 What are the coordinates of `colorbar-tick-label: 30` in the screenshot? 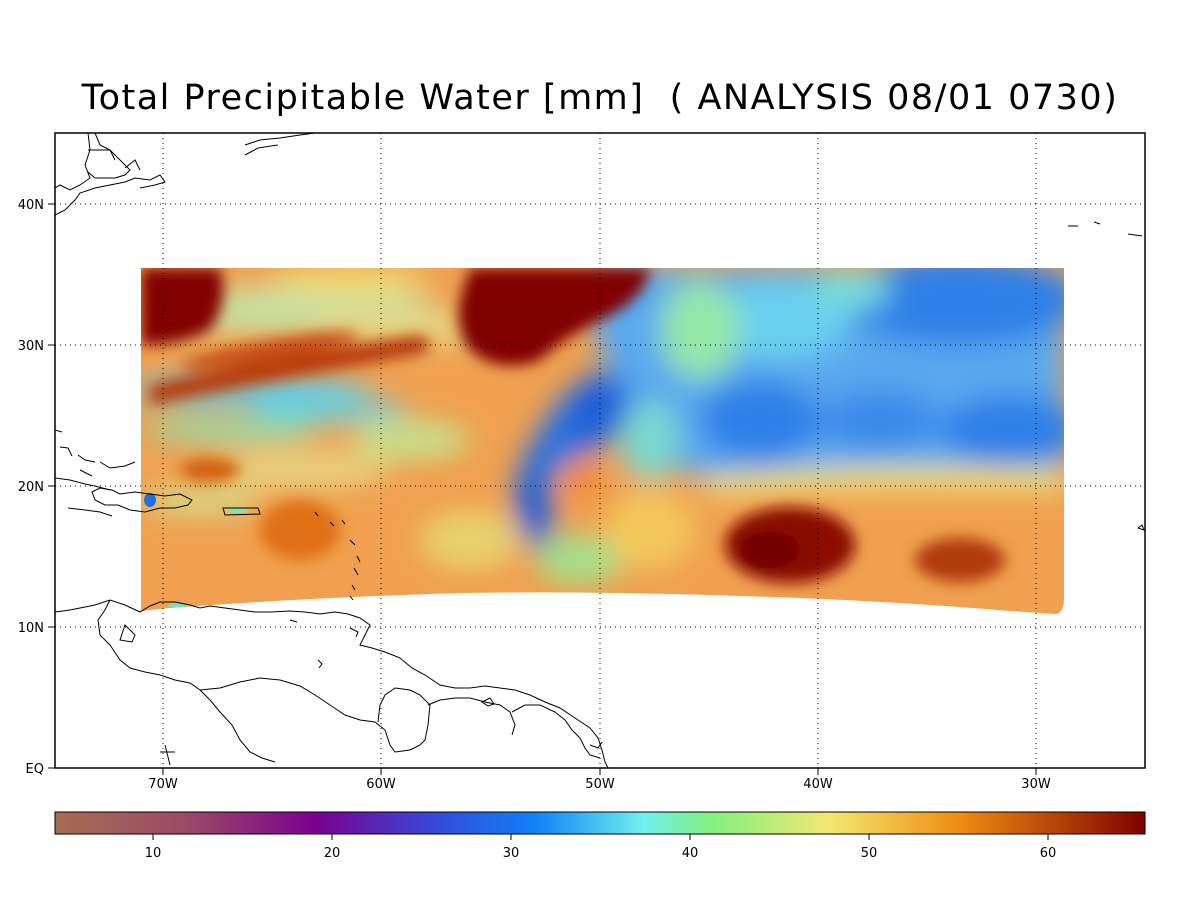 It's located at (511, 853).